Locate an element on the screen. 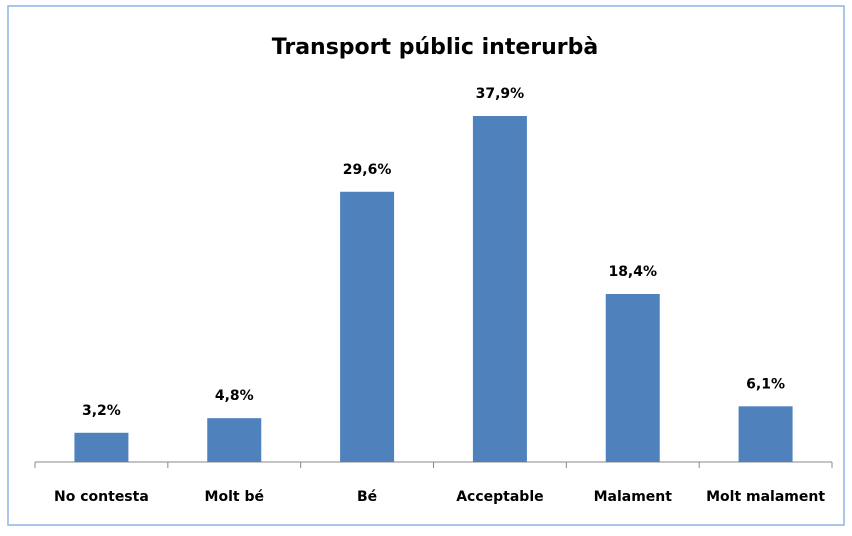  x-tick-label: Acceptable is located at coordinates (499, 497).